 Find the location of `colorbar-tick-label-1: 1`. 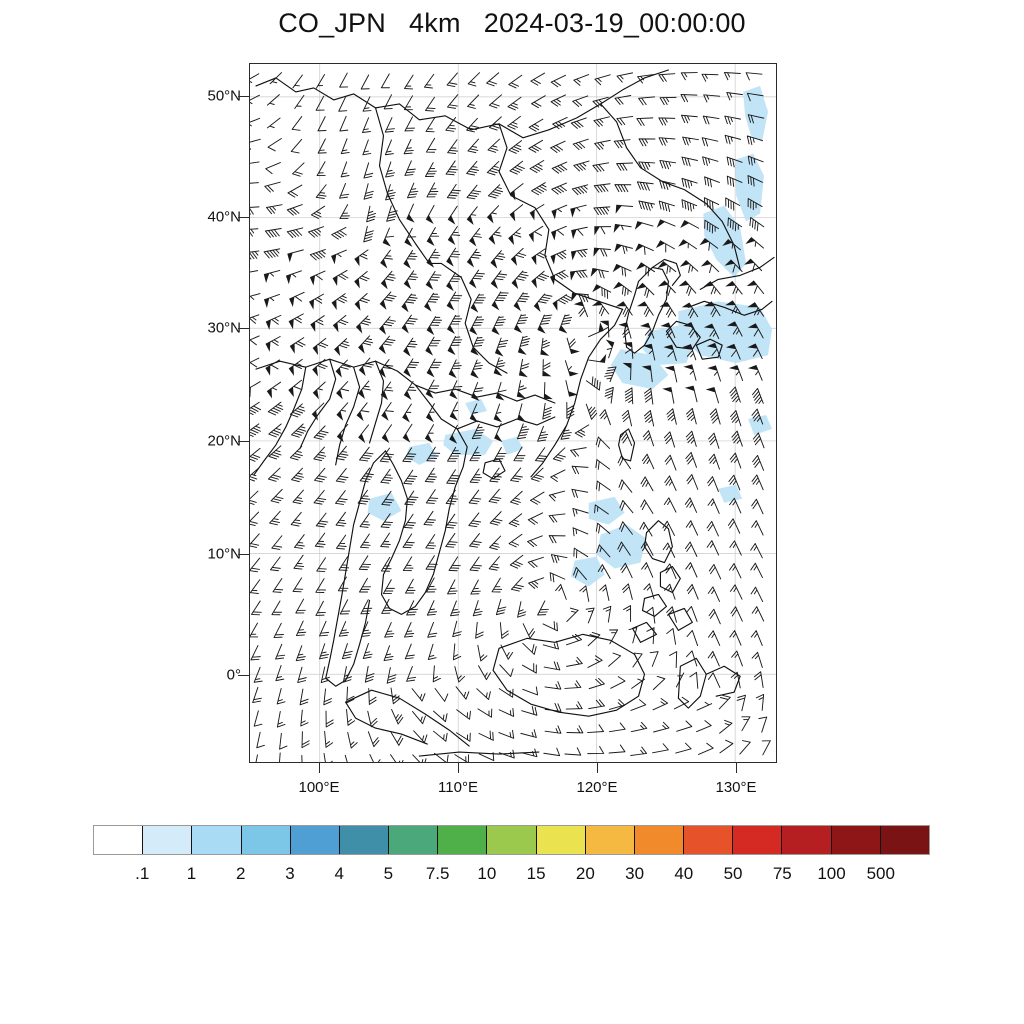

colorbar-tick-label-1: 1 is located at coordinates (191, 873).